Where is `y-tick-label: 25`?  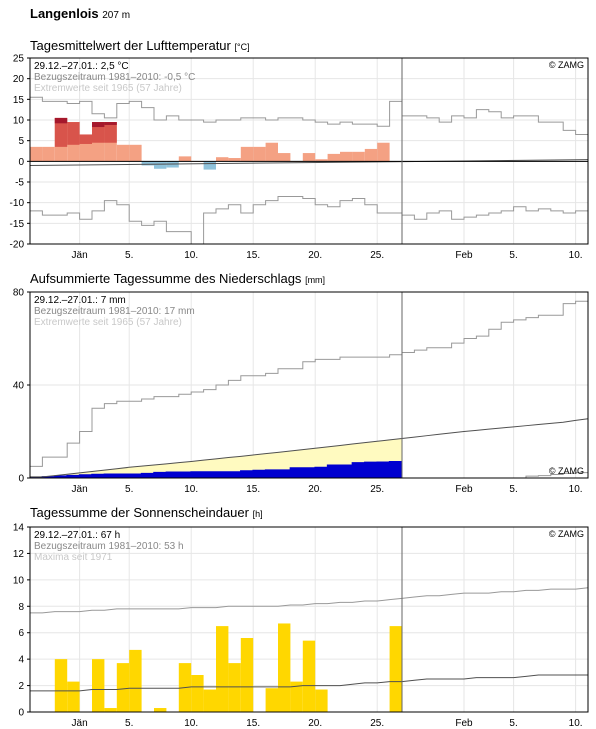 y-tick-label: 25 is located at coordinates (19, 59).